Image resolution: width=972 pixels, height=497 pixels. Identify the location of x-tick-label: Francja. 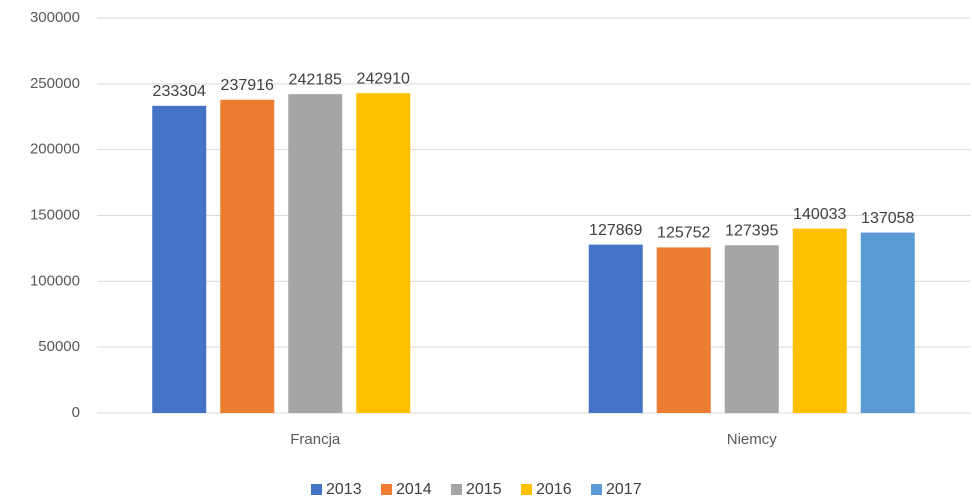
(315, 439).